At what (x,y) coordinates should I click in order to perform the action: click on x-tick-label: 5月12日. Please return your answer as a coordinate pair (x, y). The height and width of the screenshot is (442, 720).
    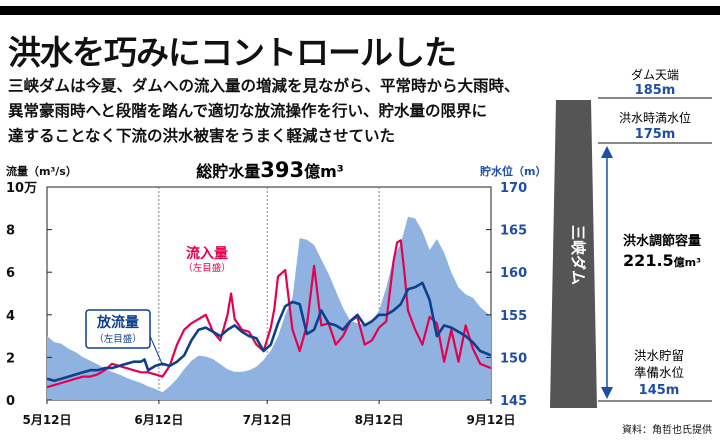
    Looking at the image, I should click on (46, 420).